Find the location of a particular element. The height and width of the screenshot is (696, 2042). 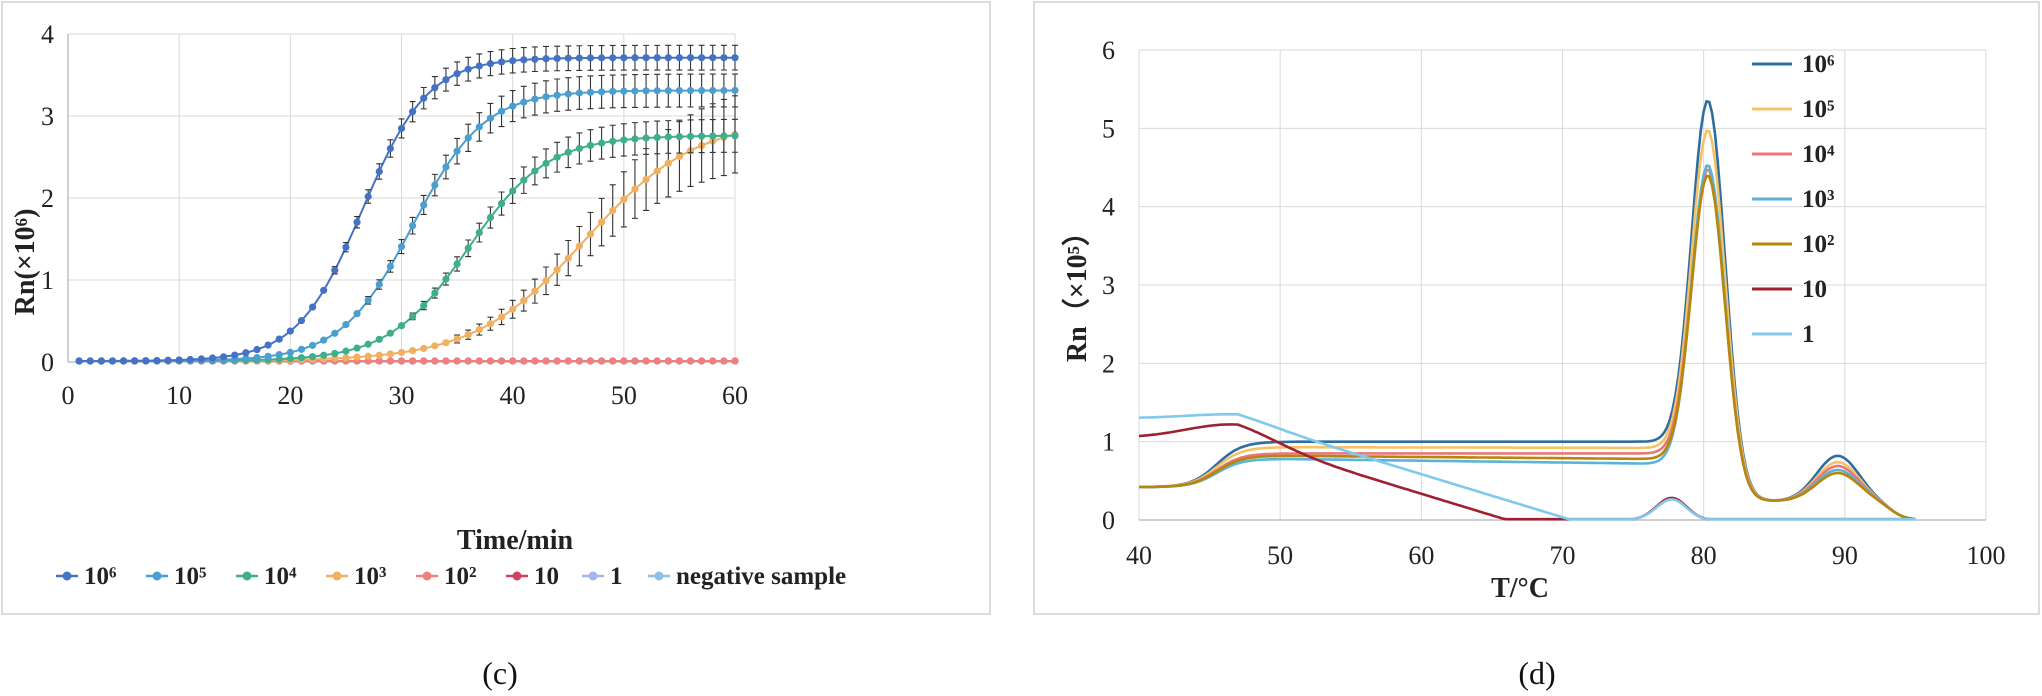

d-xtick-1: 50 is located at coordinates (1280, 555).